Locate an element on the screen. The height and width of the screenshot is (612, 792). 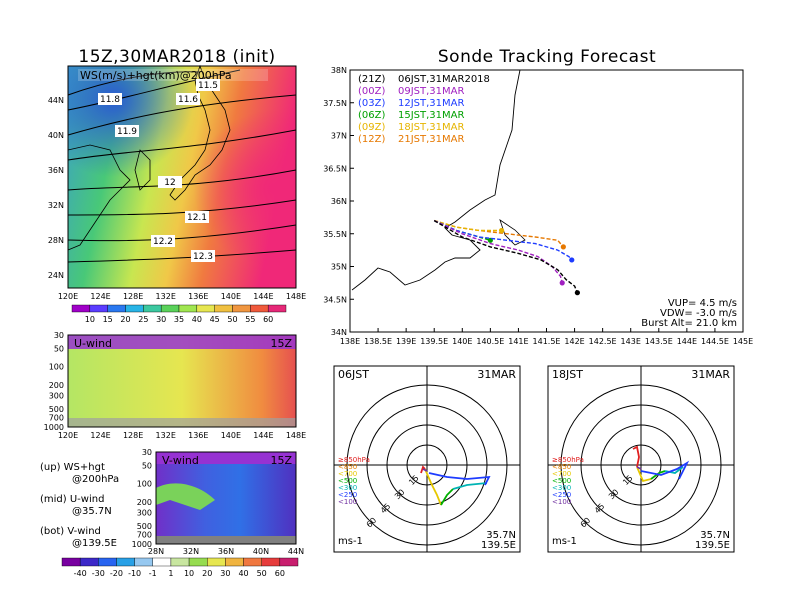
hodo-level-label: <250 is located at coordinates (561, 495).